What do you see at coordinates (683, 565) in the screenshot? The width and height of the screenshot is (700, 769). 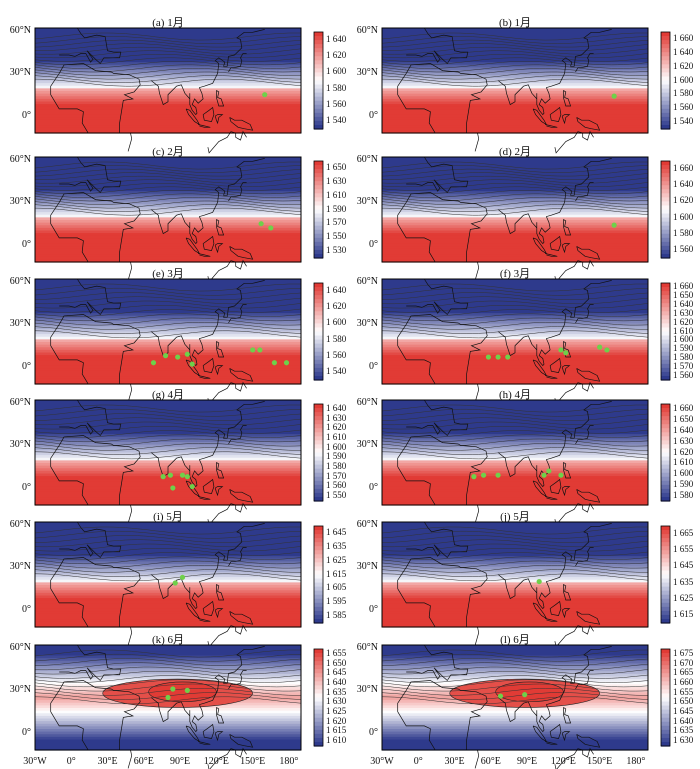 I see `colorbar-label: 1 645` at bounding box center [683, 565].